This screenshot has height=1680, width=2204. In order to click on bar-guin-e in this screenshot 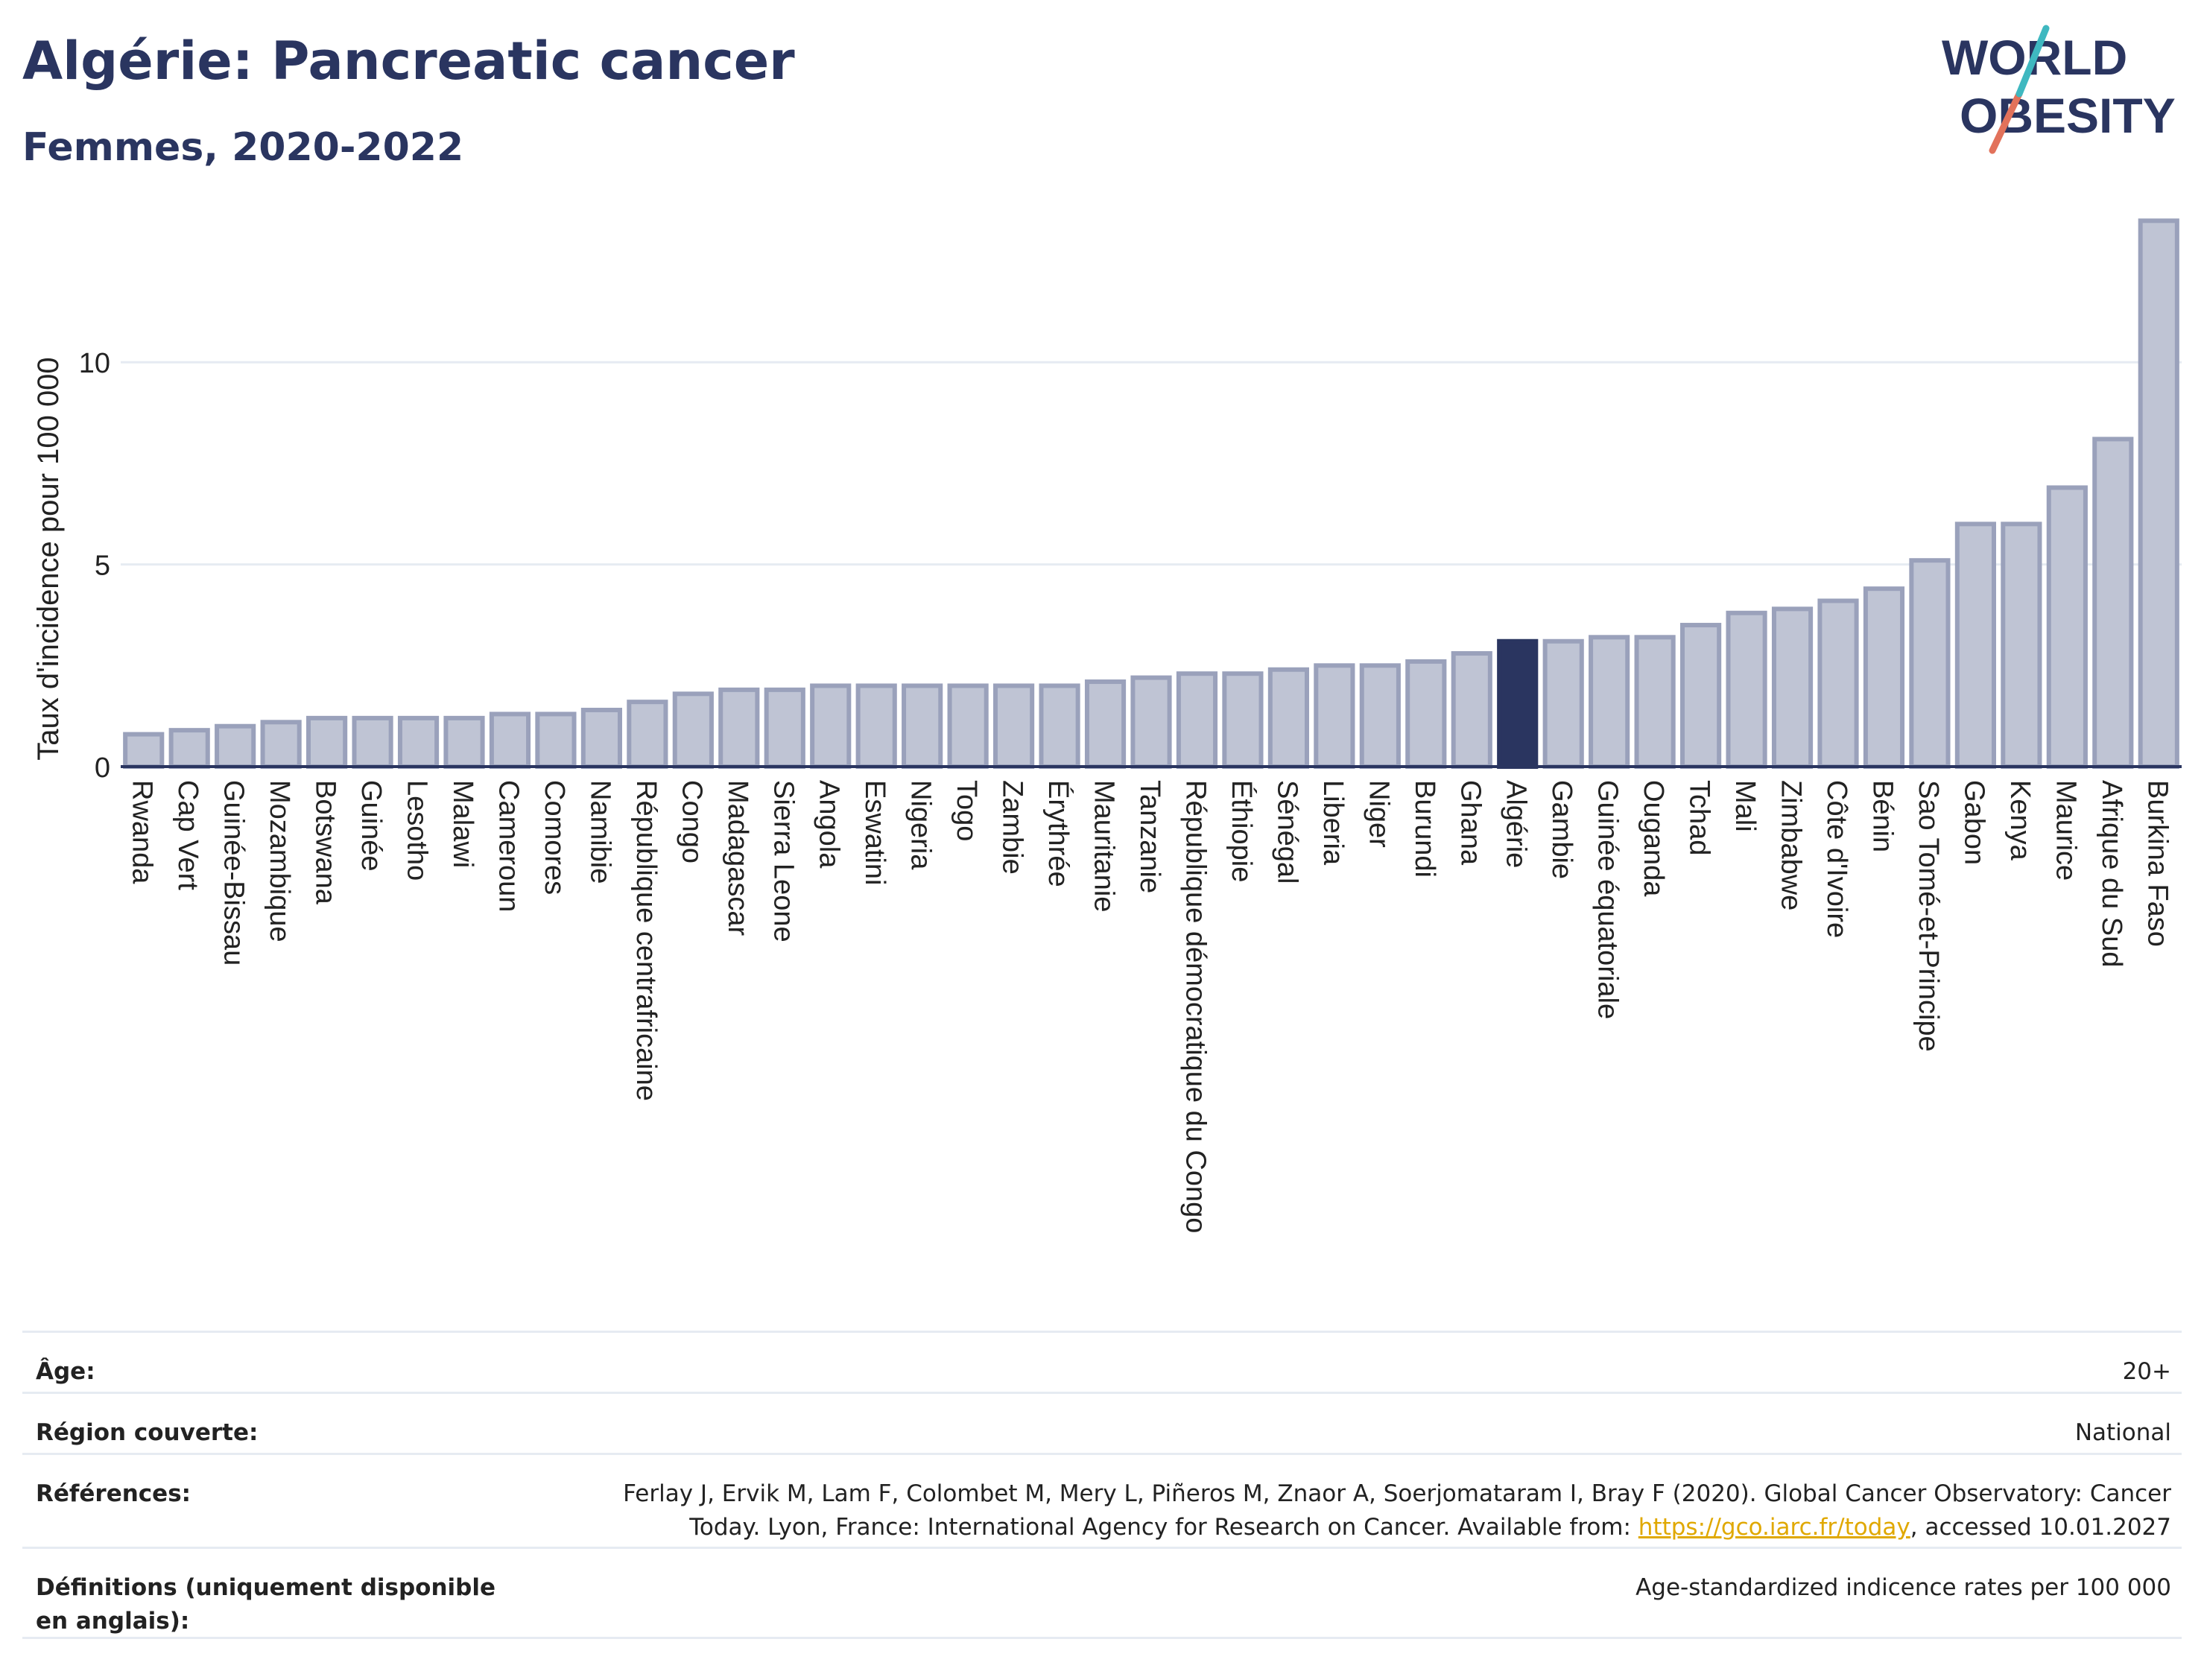, I will do `click(372, 742)`.